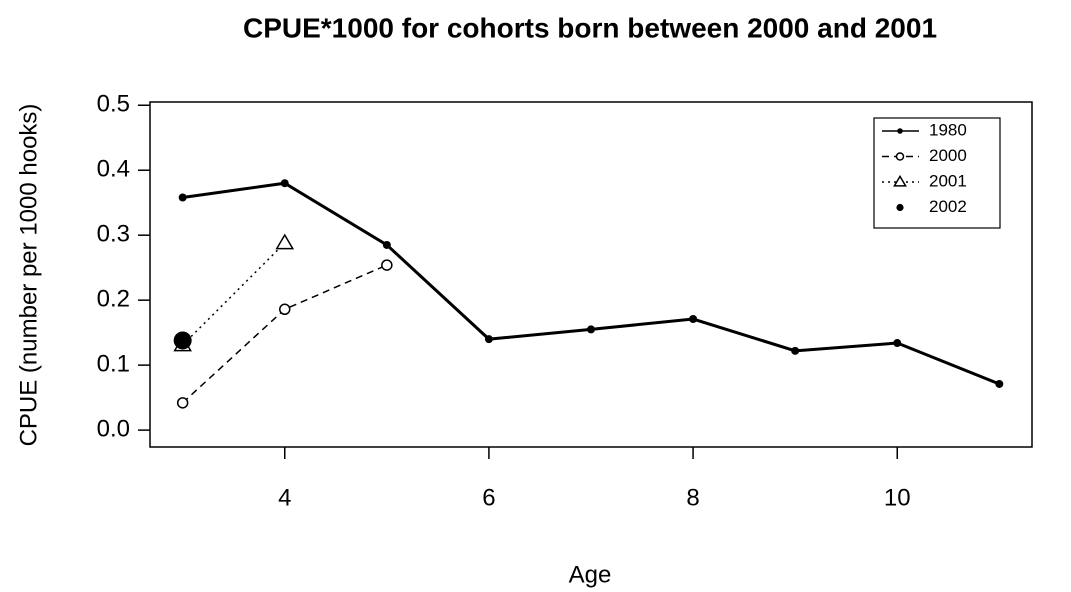 The height and width of the screenshot is (592, 1071). What do you see at coordinates (897, 497) in the screenshot?
I see `x-tick-label: 10` at bounding box center [897, 497].